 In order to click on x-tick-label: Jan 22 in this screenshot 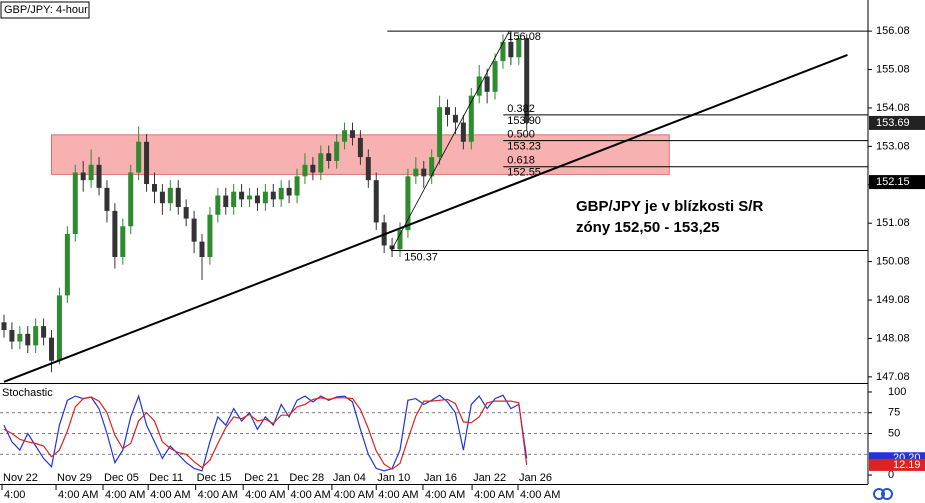, I will do `click(489, 478)`.